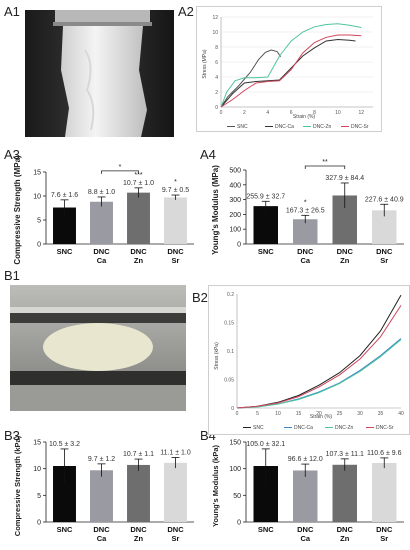 The image size is (410, 550). What do you see at coordinates (101, 192) in the screenshot?
I see `value-label: 8.8 ± 1.0` at bounding box center [101, 192].